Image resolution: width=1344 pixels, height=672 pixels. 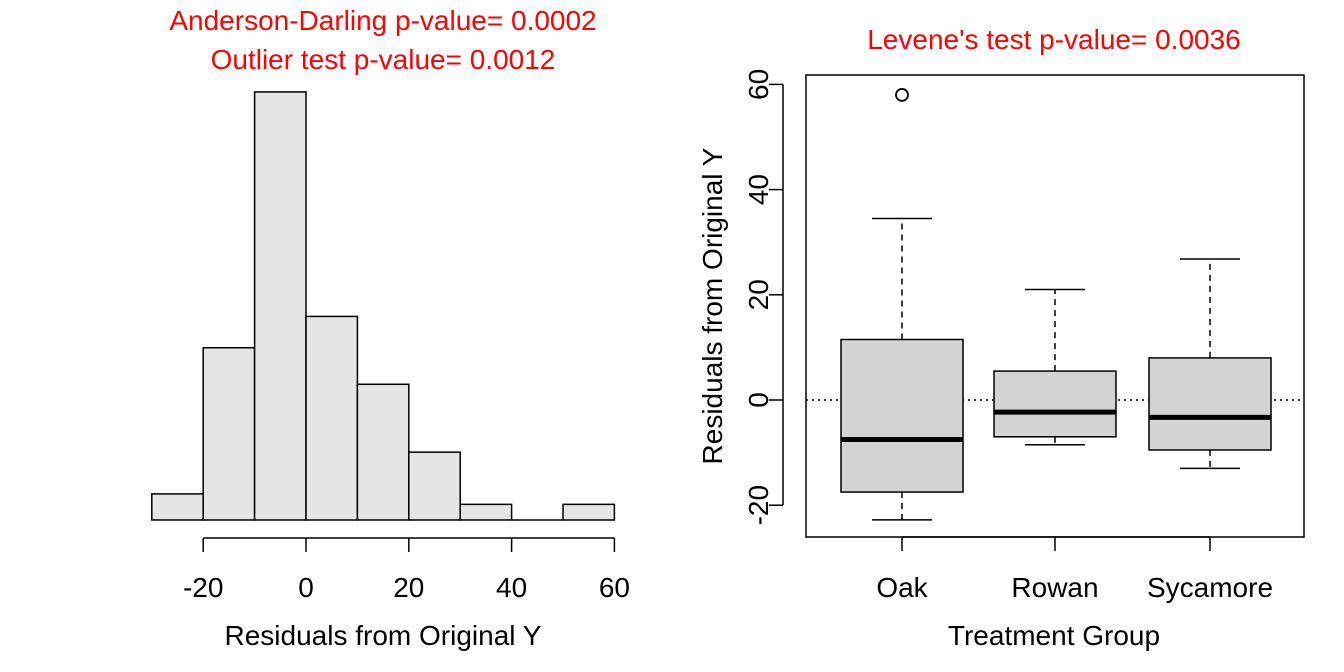 I want to click on histogram-x-tick-label: 0, so click(x=306, y=587).